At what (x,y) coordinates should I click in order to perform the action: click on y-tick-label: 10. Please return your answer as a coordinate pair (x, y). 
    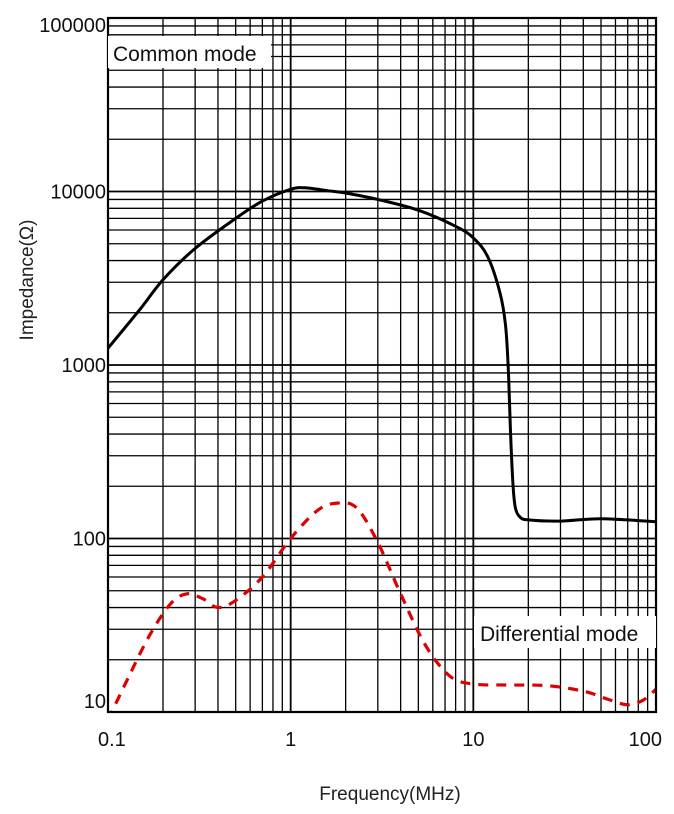
    Looking at the image, I should click on (95, 702).